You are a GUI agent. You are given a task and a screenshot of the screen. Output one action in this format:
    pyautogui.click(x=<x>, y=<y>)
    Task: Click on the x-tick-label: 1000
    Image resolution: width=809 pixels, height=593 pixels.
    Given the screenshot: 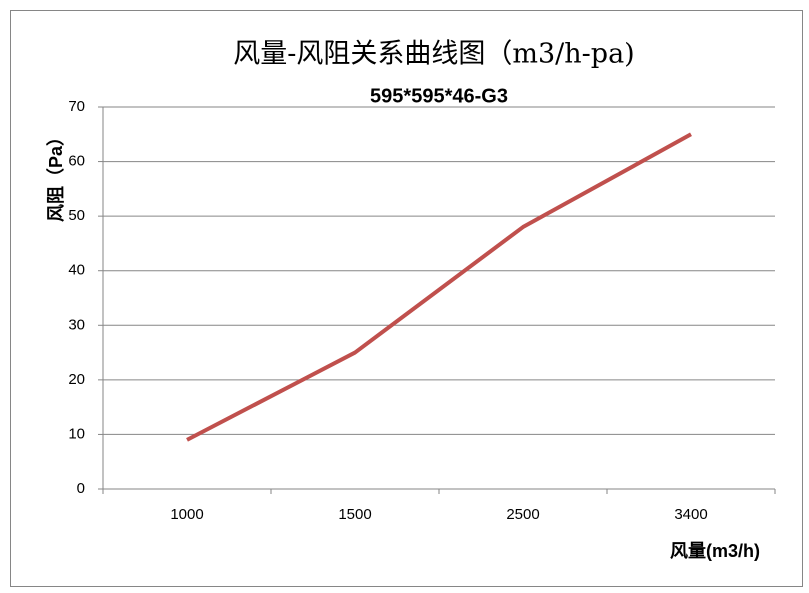 What is the action you would take?
    pyautogui.click(x=186, y=514)
    